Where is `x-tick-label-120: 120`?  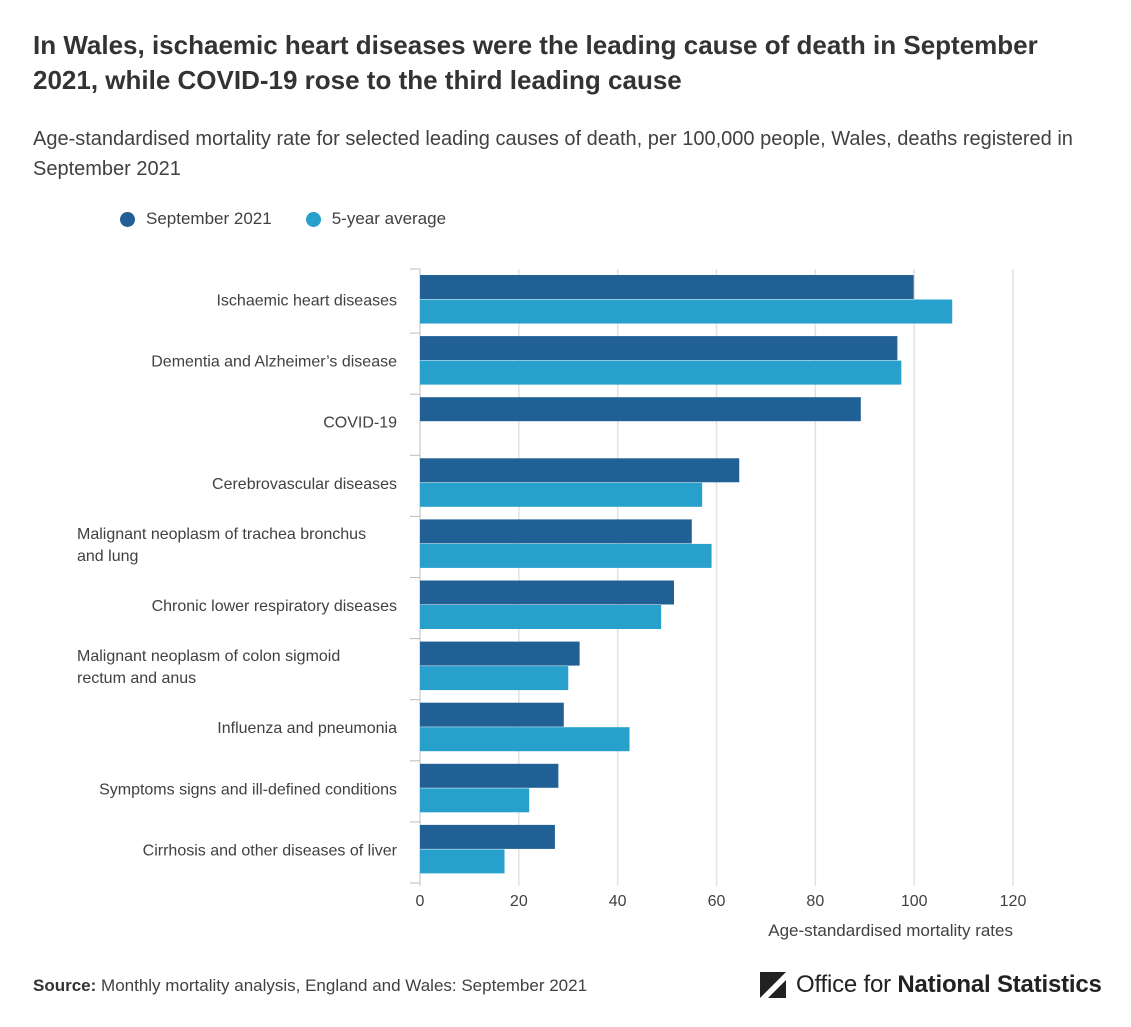
x-tick-label-120: 120 is located at coordinates (1013, 901).